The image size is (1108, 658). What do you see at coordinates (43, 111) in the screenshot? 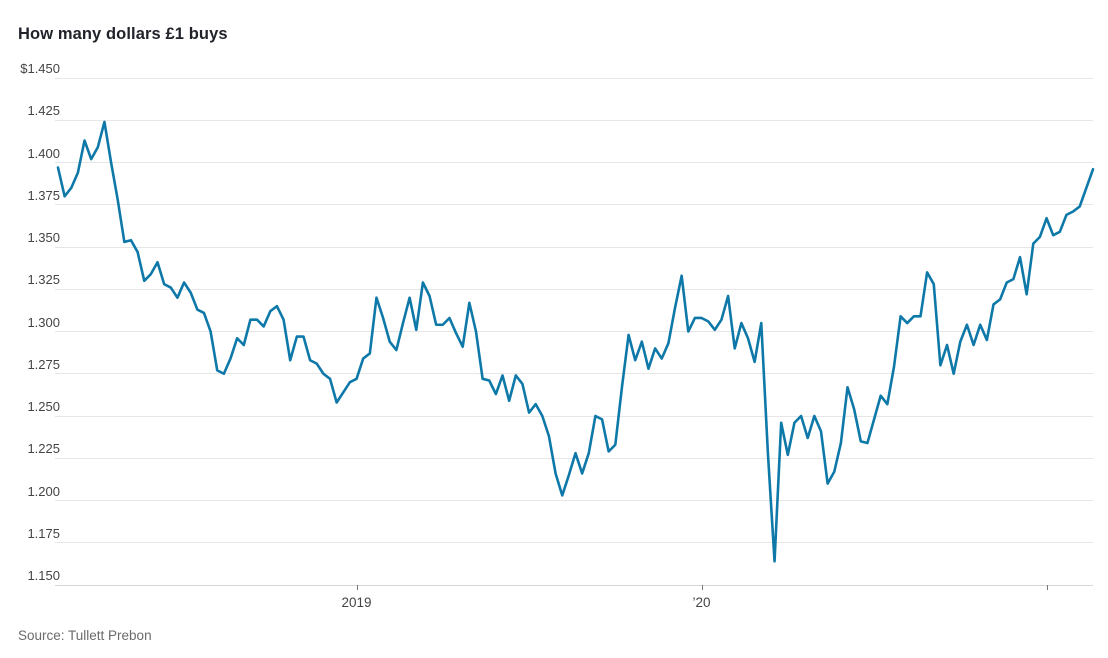
I see `y-axis-label: 1.425` at bounding box center [43, 111].